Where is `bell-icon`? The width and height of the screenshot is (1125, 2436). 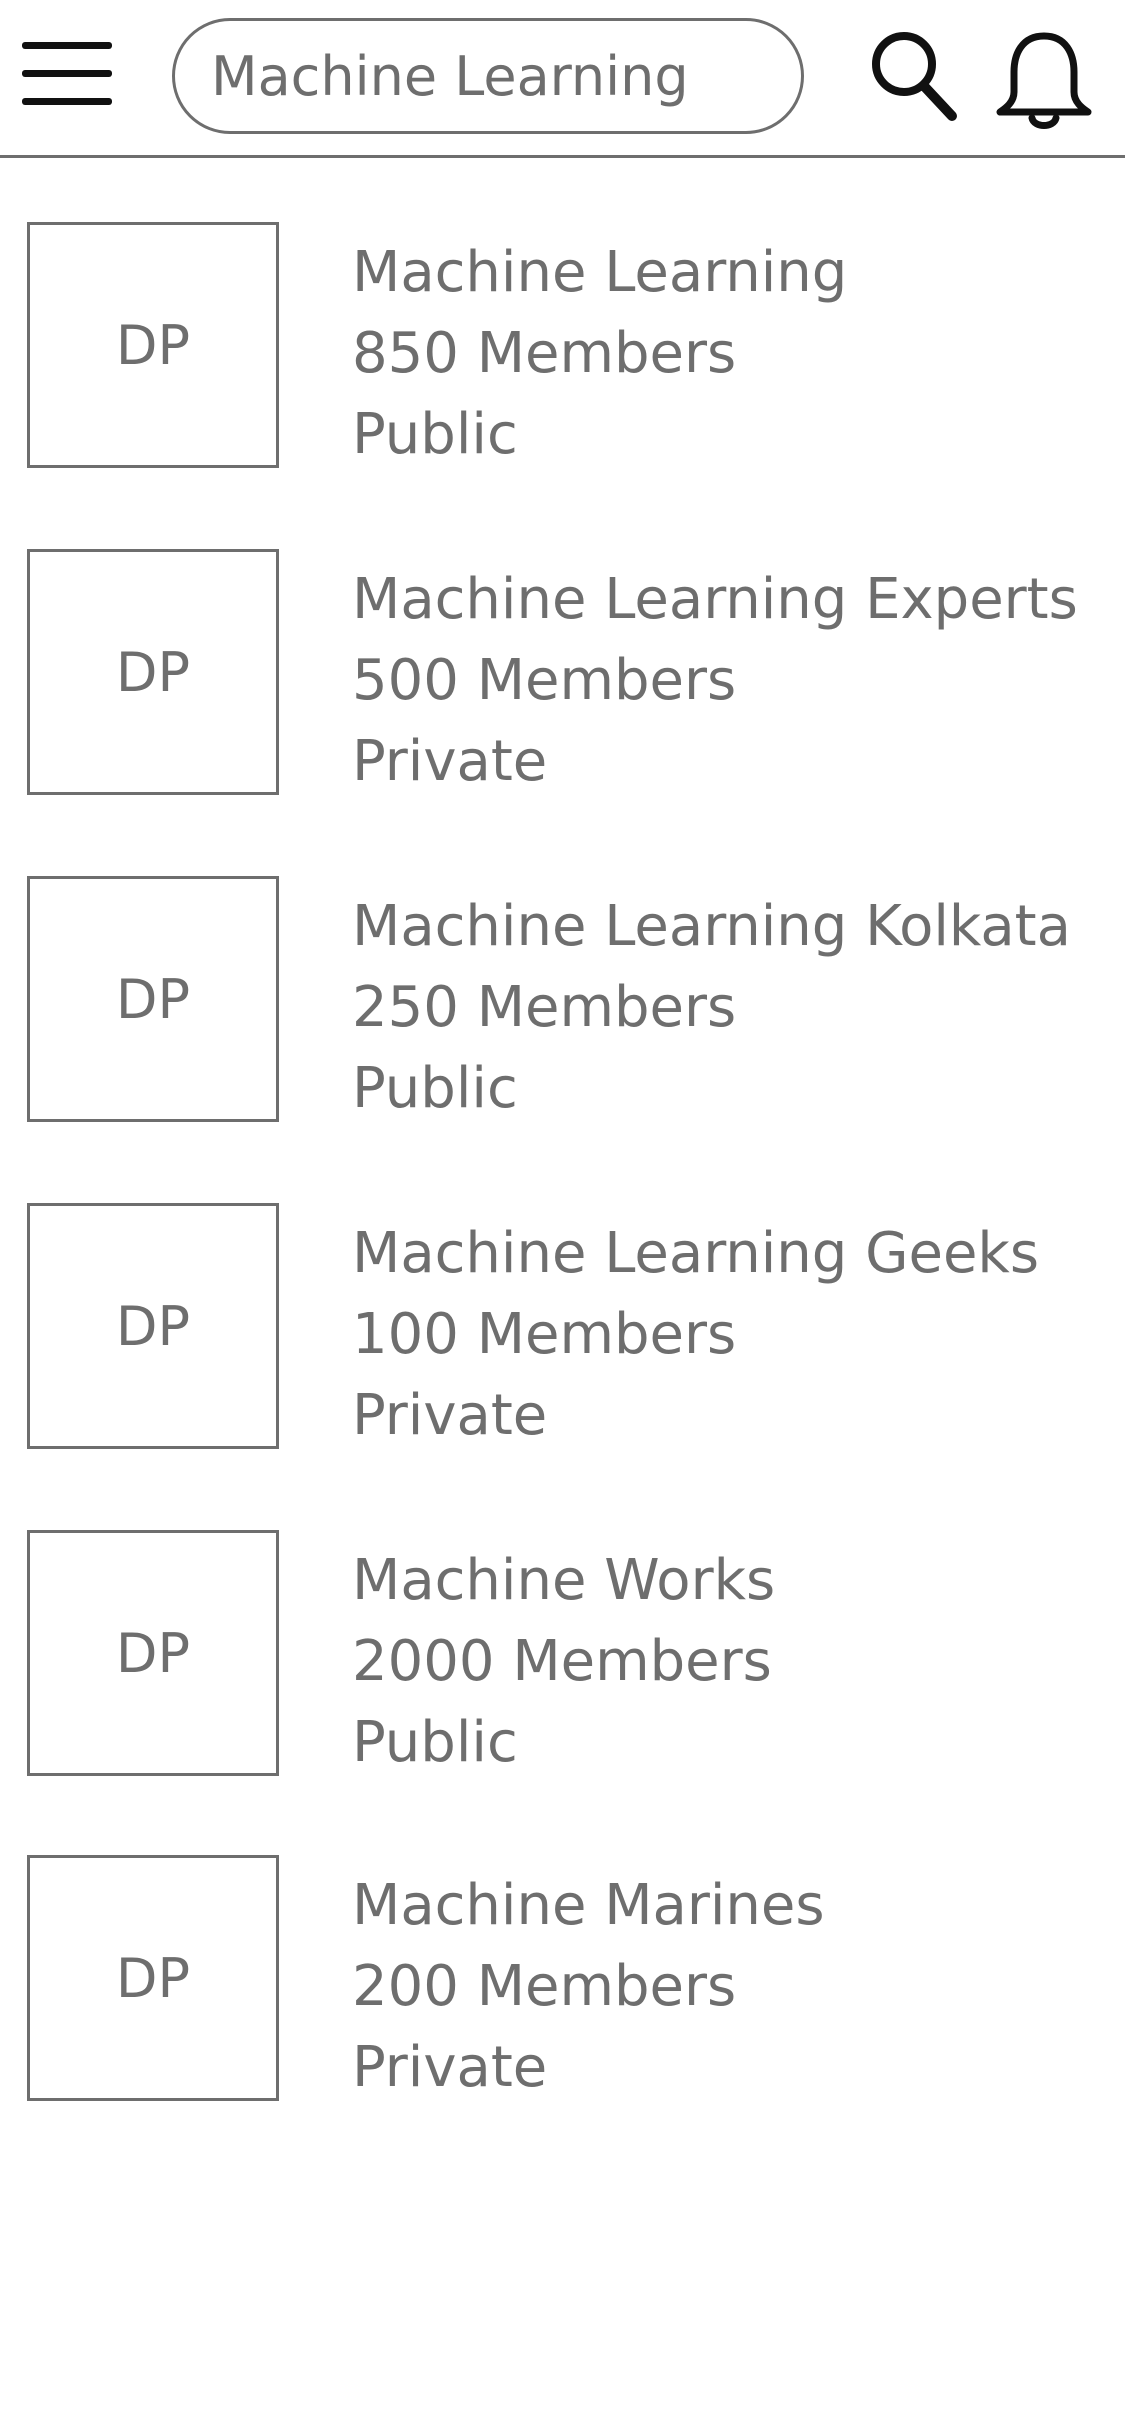
bell-icon is located at coordinates (1044, 81).